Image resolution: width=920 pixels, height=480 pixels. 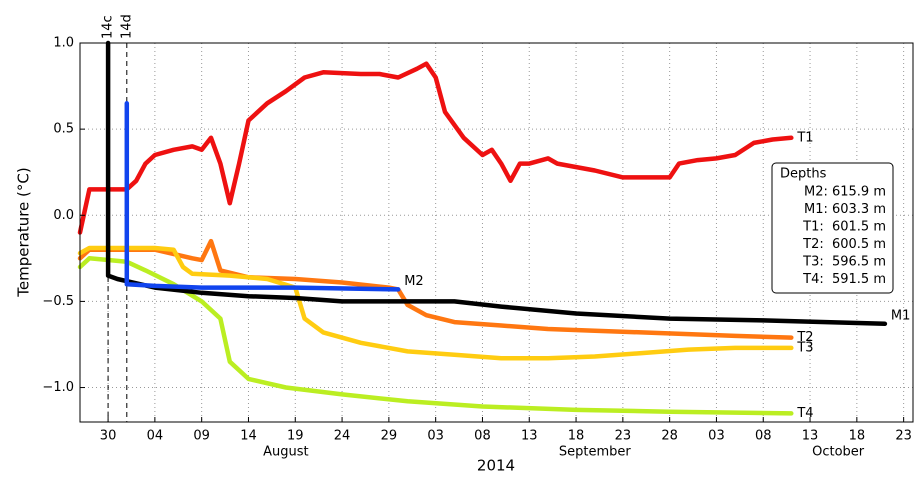 What do you see at coordinates (845, 209) in the screenshot?
I see `depths-entry: M1: 603.3 m` at bounding box center [845, 209].